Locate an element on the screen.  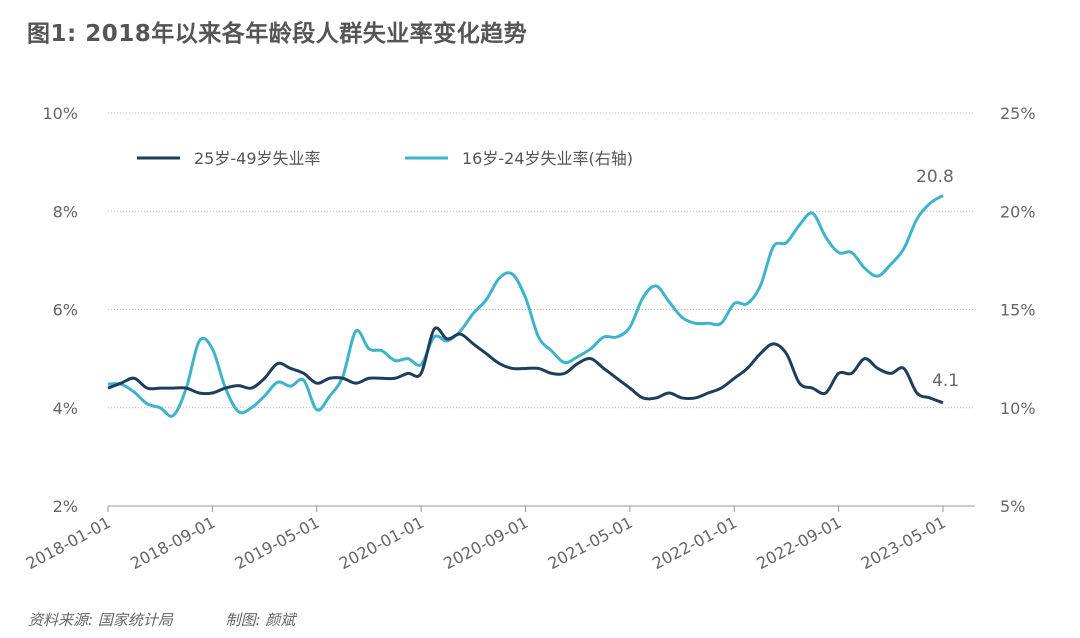
y-right-tick-label: 10% is located at coordinates (1018, 408).